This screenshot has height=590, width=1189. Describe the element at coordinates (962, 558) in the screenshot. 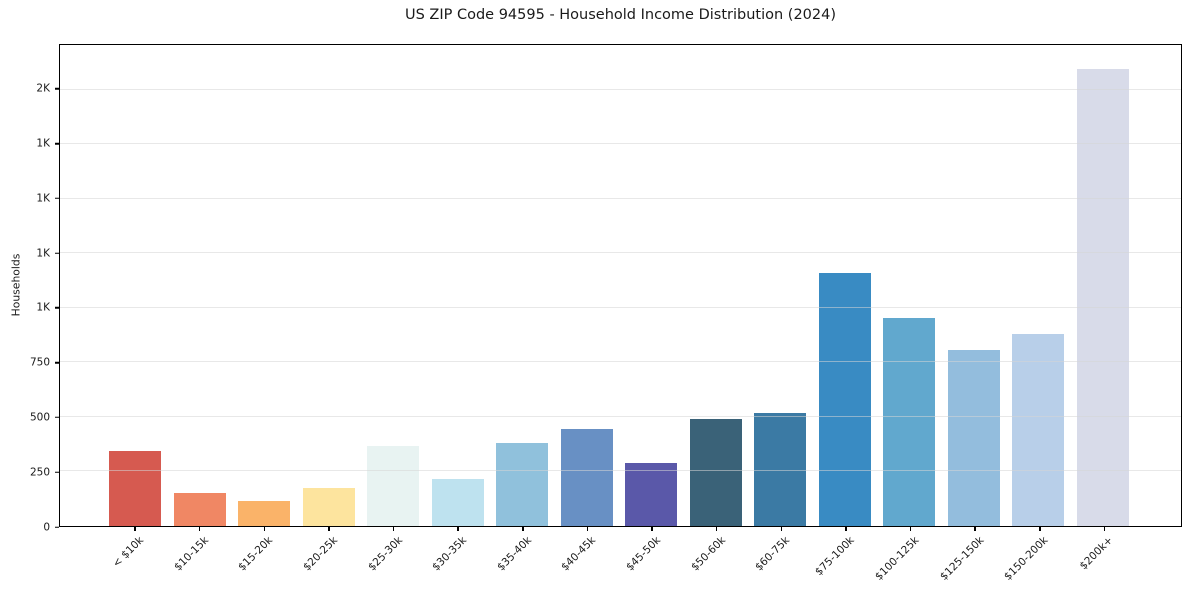

I see `x-tick-label: $125-150k` at that location.